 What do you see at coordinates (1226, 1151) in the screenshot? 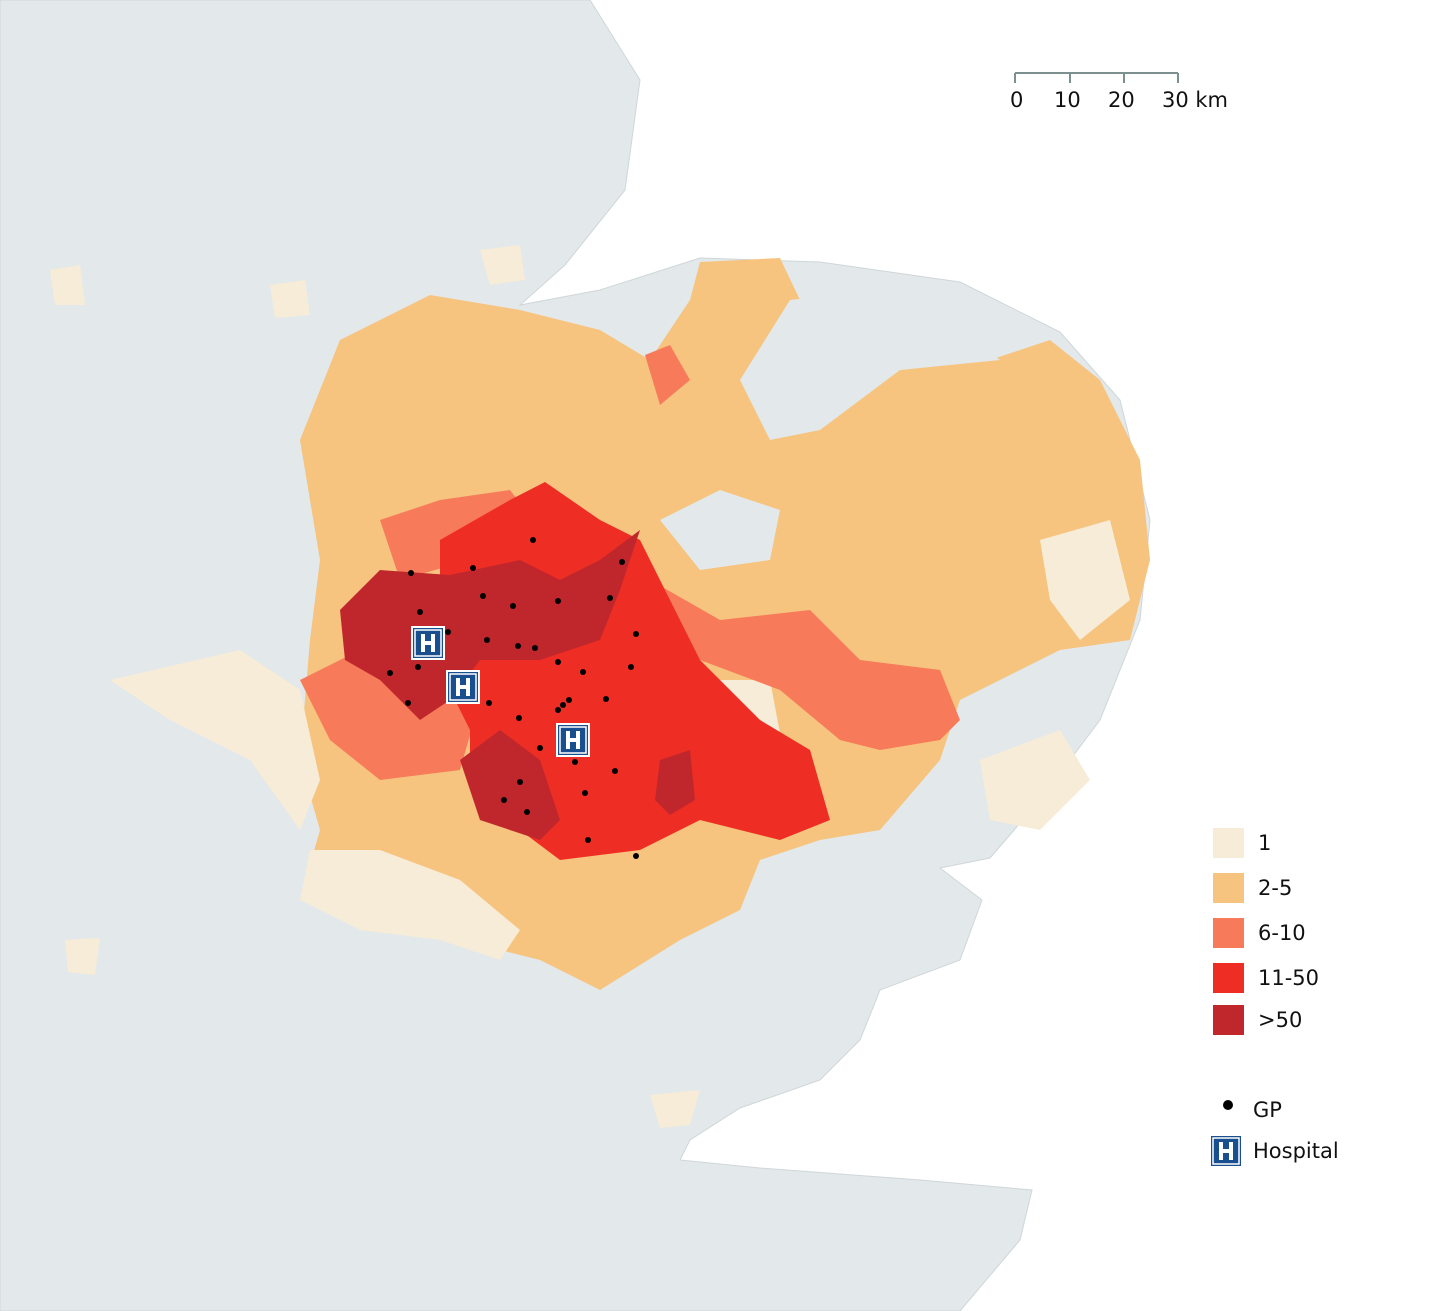
I see `hospital-symbol` at bounding box center [1226, 1151].